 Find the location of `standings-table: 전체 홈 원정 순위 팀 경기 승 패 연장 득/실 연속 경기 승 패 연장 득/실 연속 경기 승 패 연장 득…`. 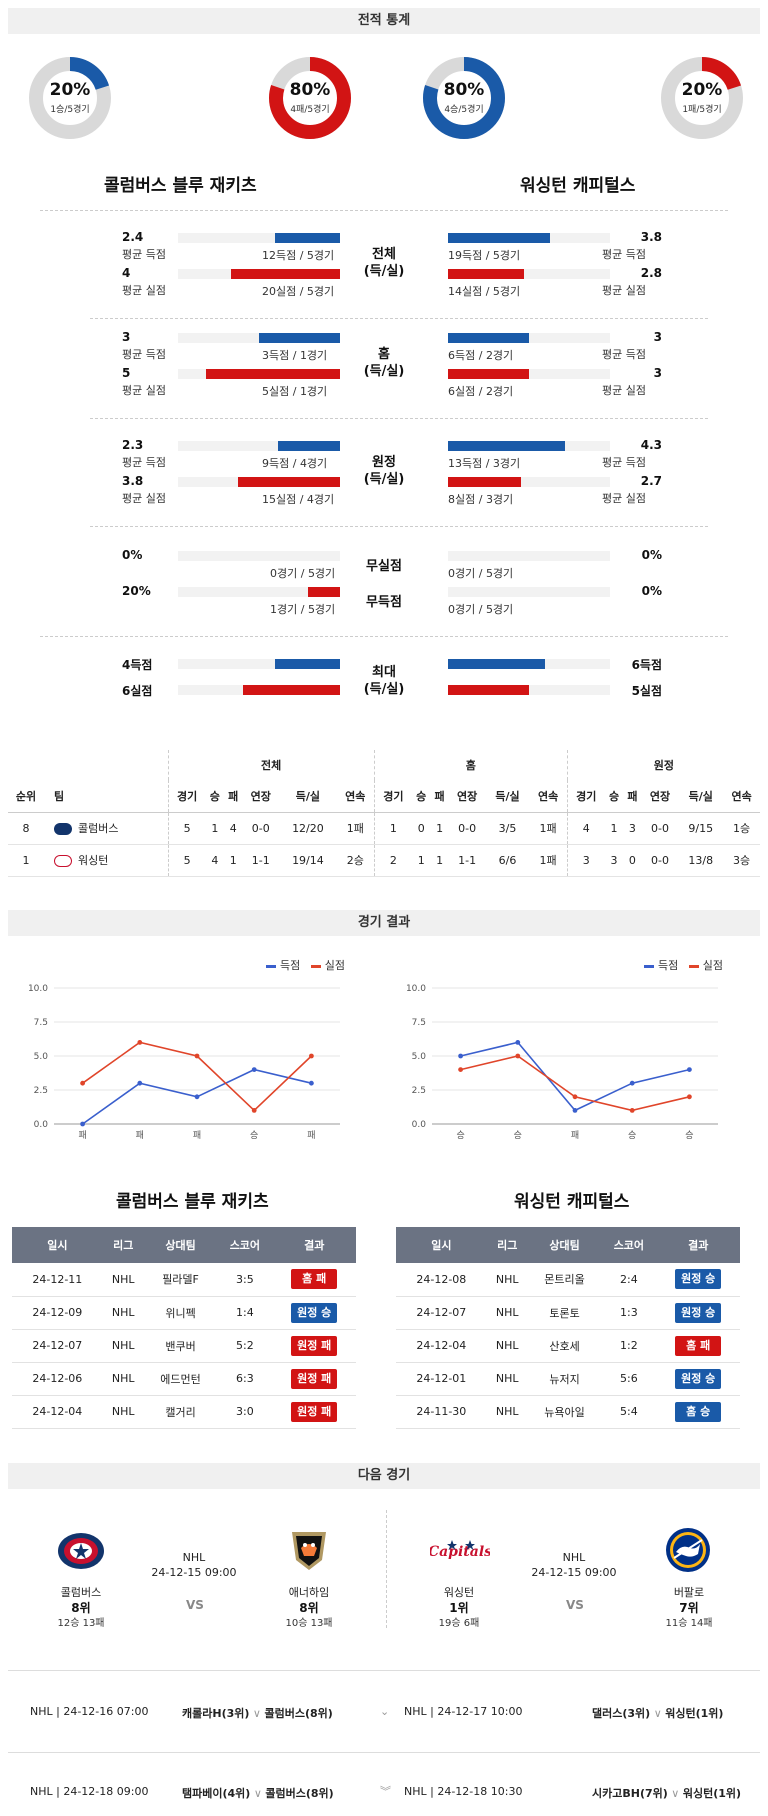

standings-table: 전체 홈 원정 순위 팀 경기 승 패 연장 득/실 연속 경기 승 패 연장 득/실 연속 경기 승 패 연장 득… is located at coordinates (384, 813).